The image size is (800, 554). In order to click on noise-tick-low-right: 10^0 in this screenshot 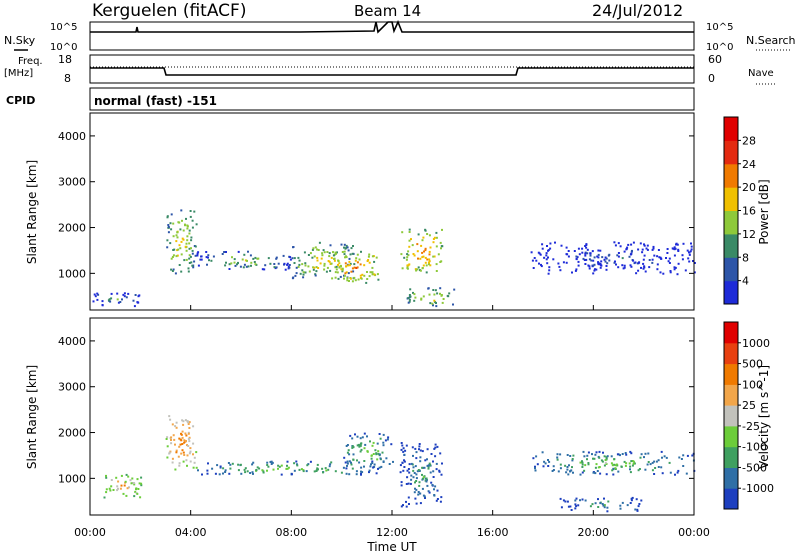, I will do `click(719, 47)`.